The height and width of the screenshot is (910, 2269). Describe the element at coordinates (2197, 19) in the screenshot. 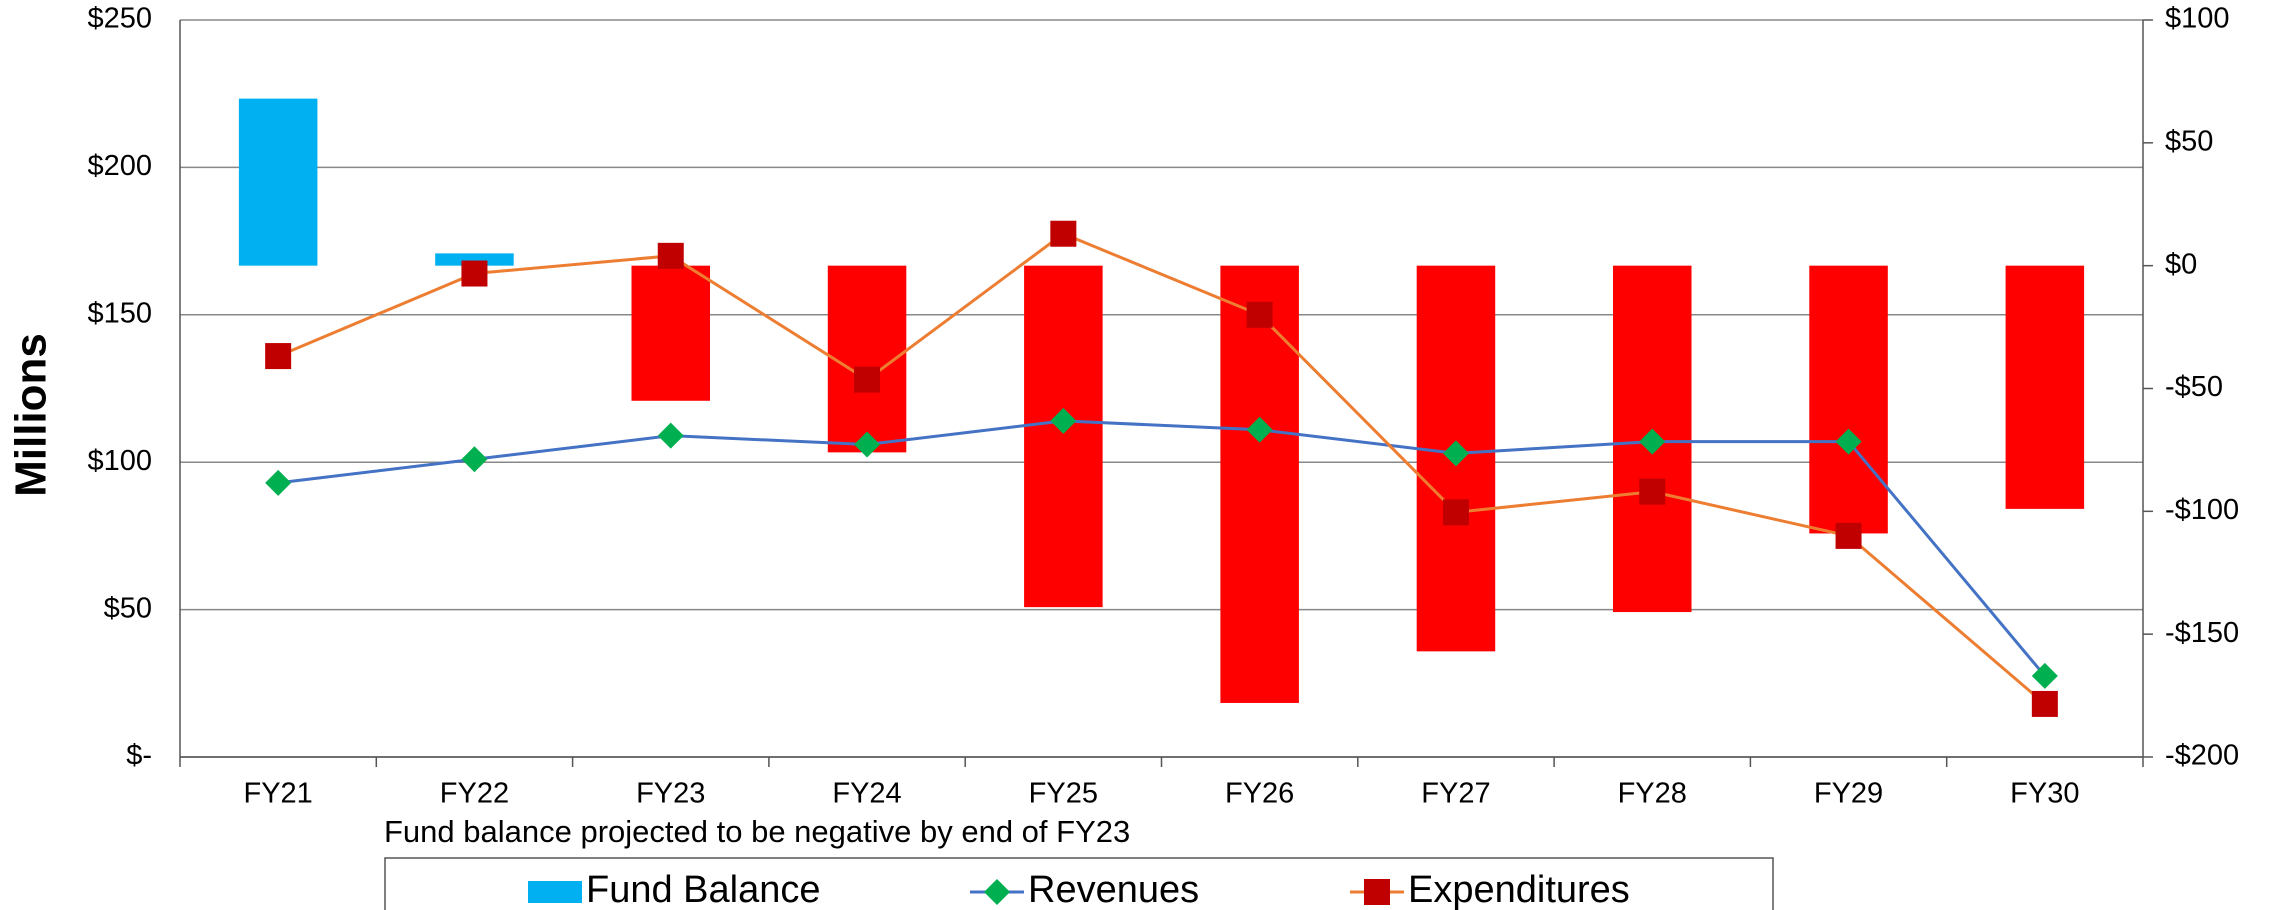

I see `y2-tick-label: $100` at that location.